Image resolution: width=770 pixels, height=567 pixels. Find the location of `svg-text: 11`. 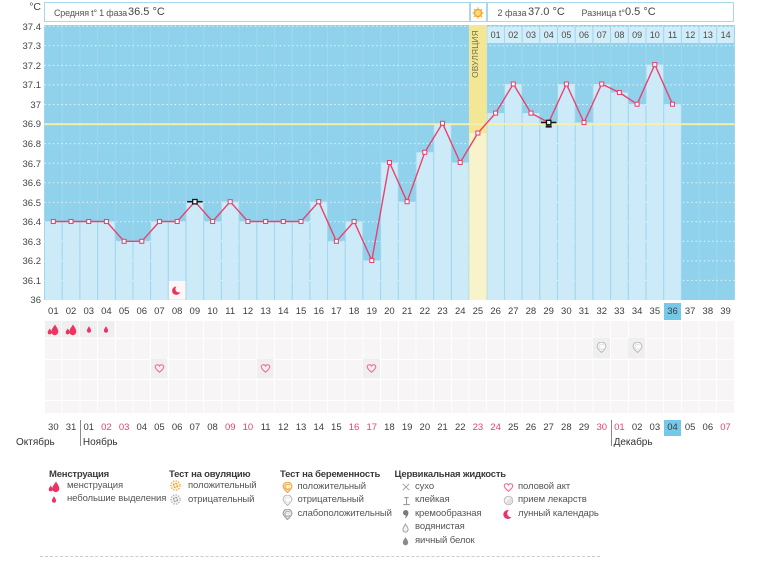

svg-text: 11 is located at coordinates (672, 35).